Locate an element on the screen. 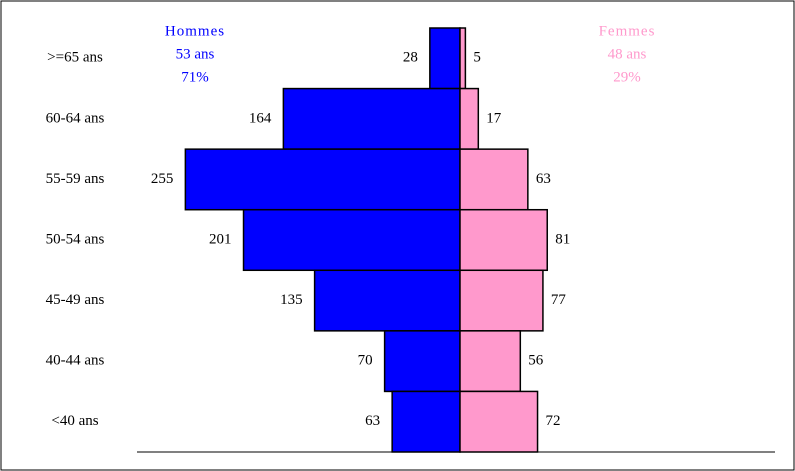  annotation: 71% is located at coordinates (195, 77).